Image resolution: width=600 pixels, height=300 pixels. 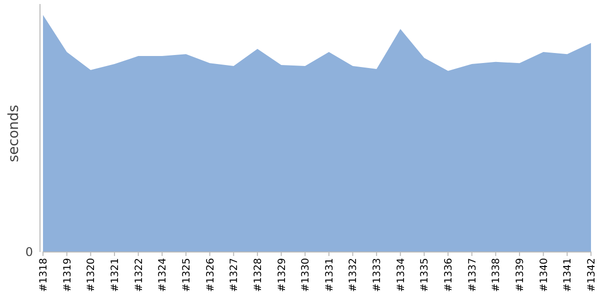 What do you see at coordinates (568, 275) in the screenshot?
I see `x-tick-label: #1341` at bounding box center [568, 275].